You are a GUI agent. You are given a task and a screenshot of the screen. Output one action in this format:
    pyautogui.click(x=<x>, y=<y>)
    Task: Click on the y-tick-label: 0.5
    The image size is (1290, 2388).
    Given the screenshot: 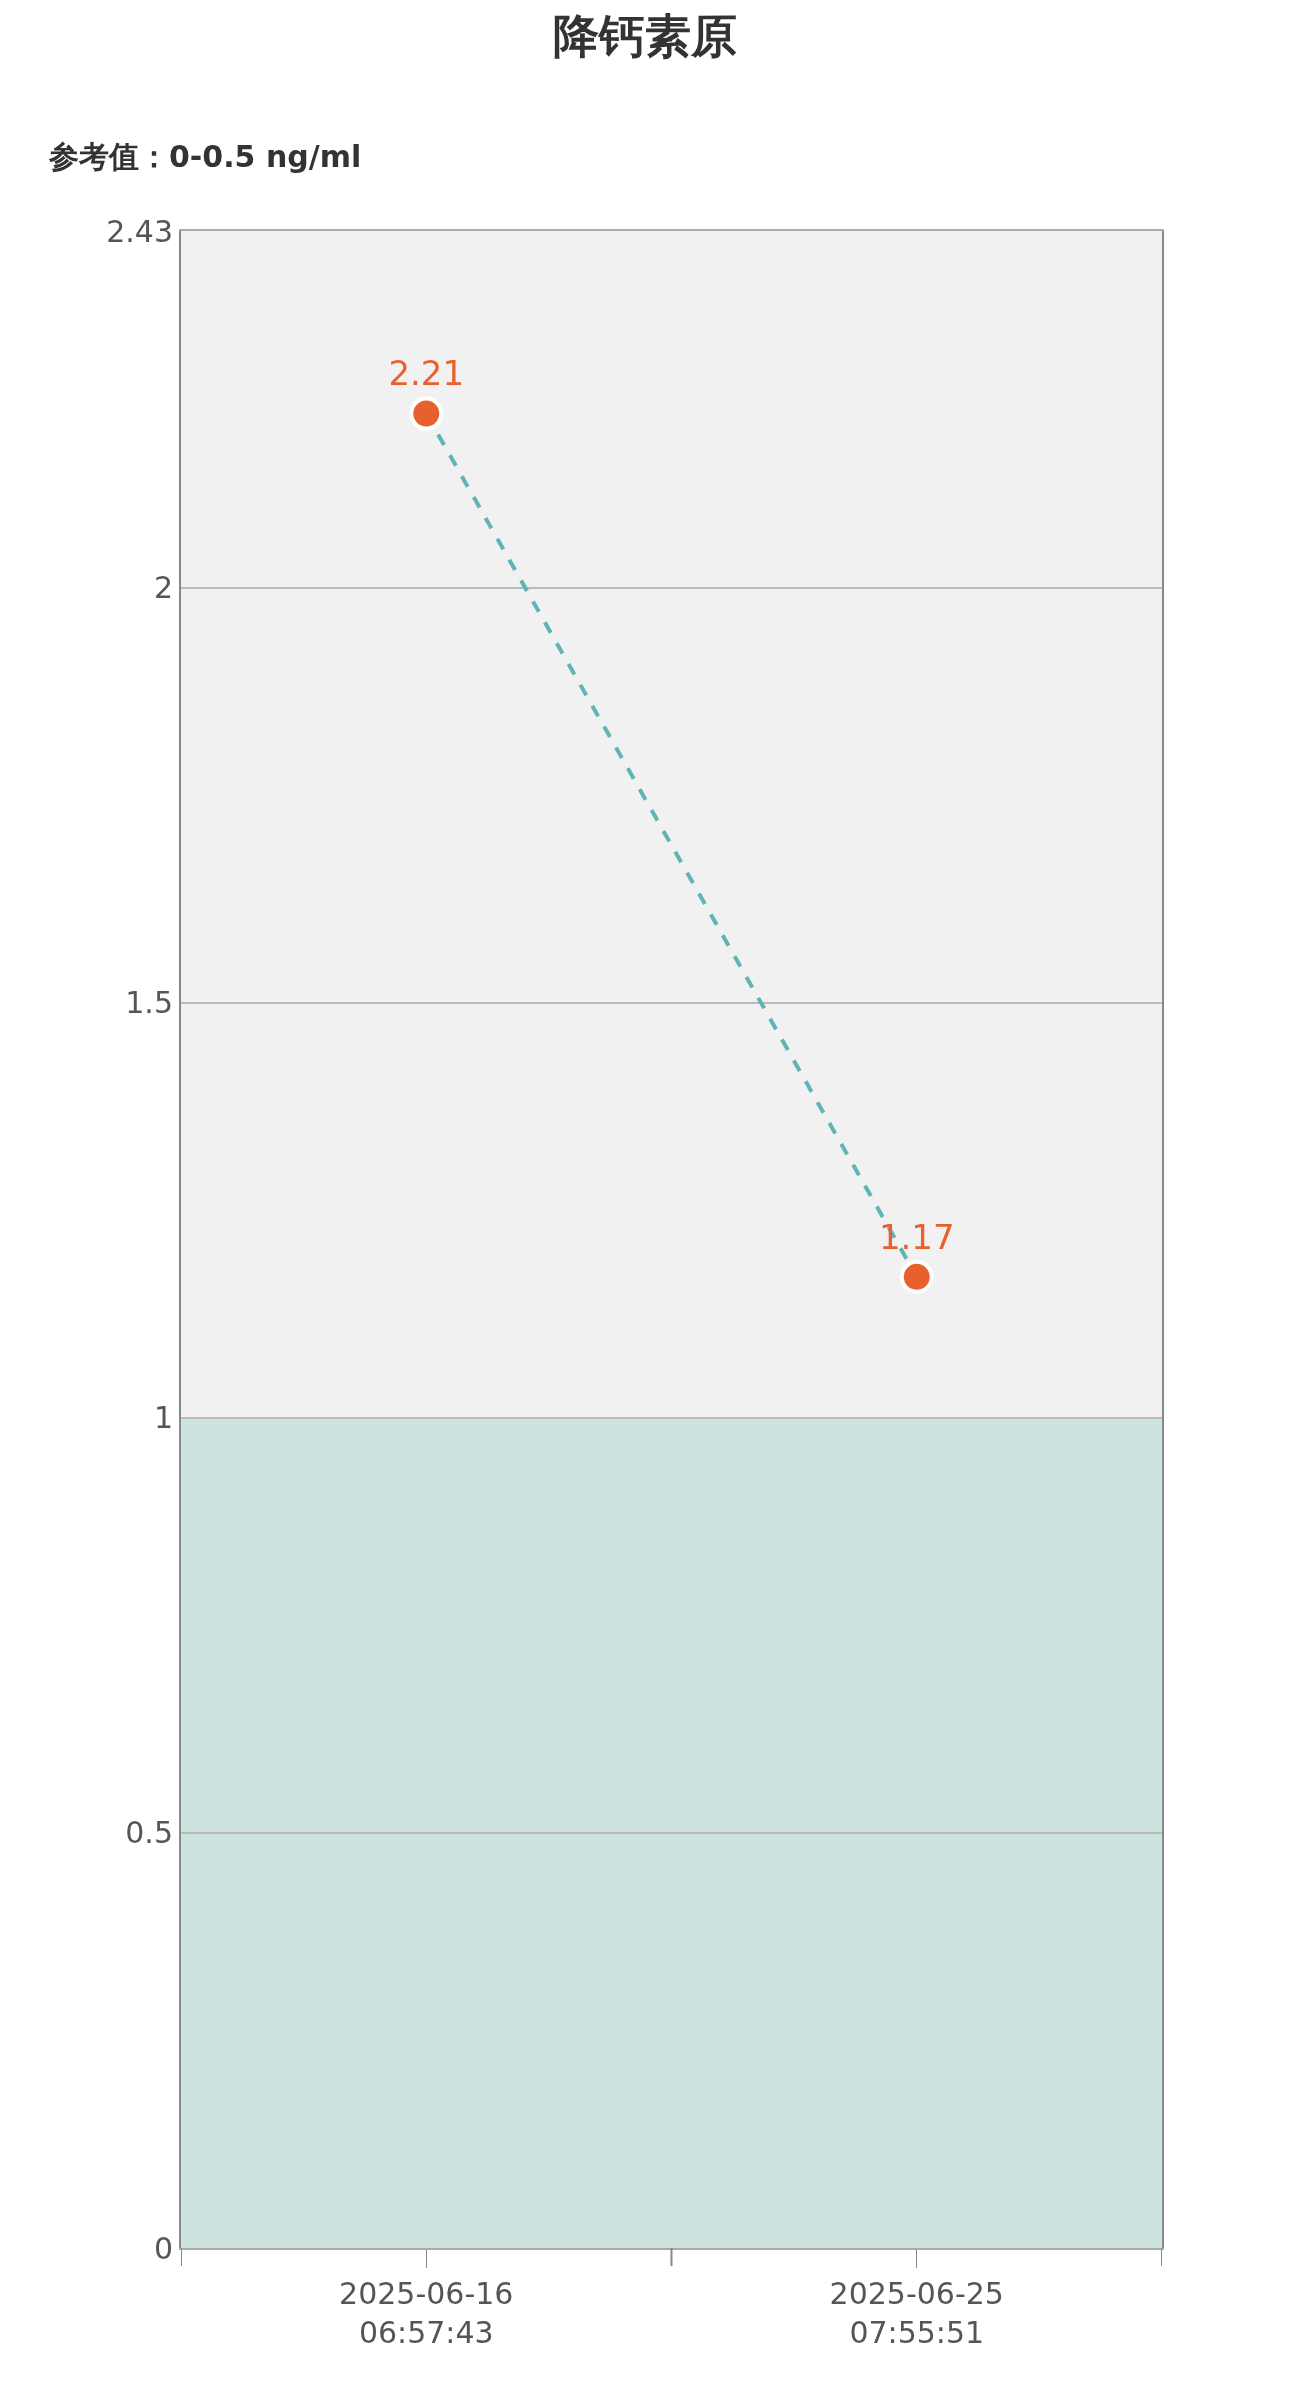 What is the action you would take?
    pyautogui.click(x=149, y=1833)
    